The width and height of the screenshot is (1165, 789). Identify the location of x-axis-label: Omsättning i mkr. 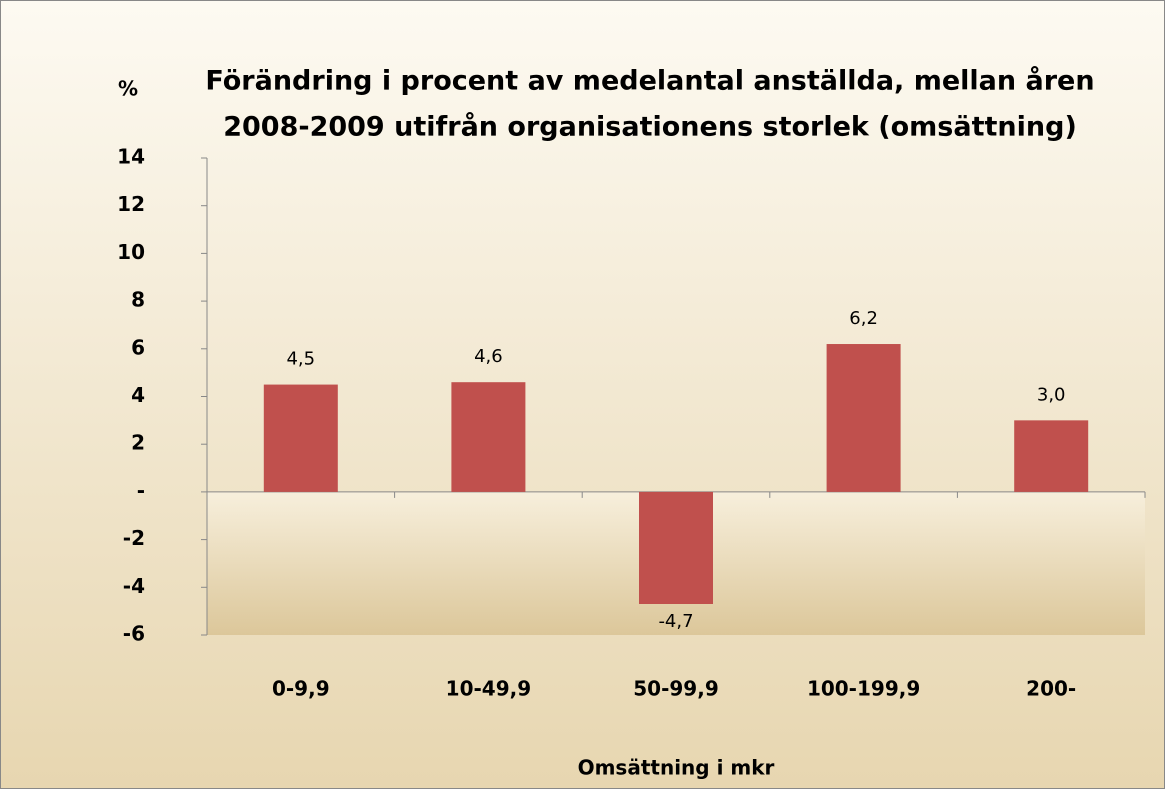
(676, 768).